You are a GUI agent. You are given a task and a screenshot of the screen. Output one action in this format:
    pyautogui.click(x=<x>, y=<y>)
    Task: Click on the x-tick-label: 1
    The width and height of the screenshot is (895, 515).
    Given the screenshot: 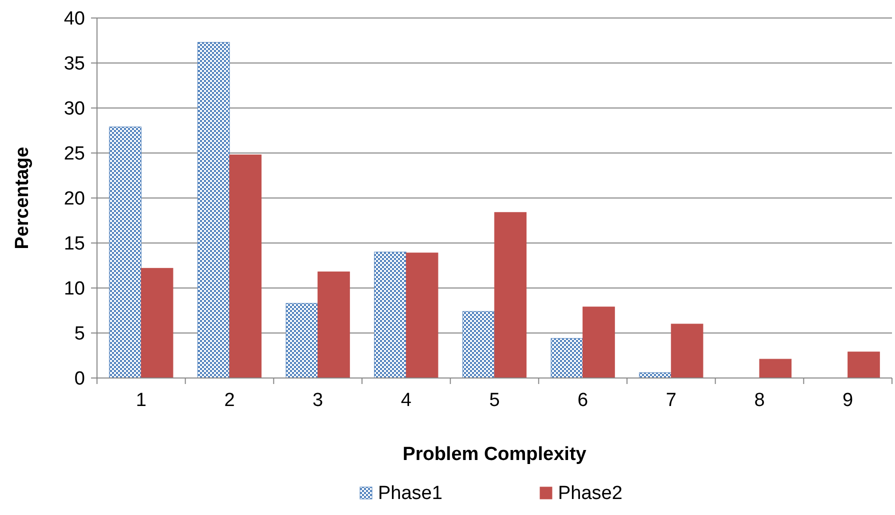 What is the action you would take?
    pyautogui.click(x=141, y=400)
    